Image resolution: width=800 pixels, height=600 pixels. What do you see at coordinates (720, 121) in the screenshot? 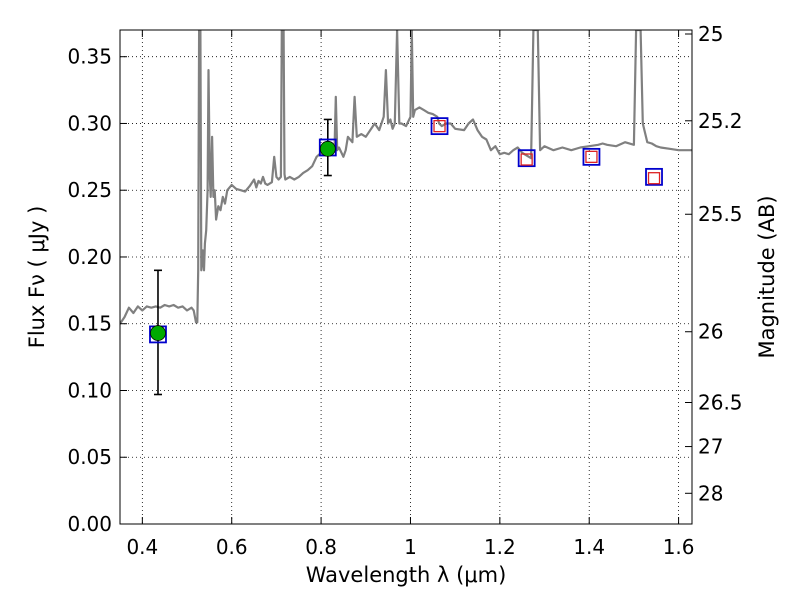
I see `y2-tick-label: 25.2` at bounding box center [720, 121].